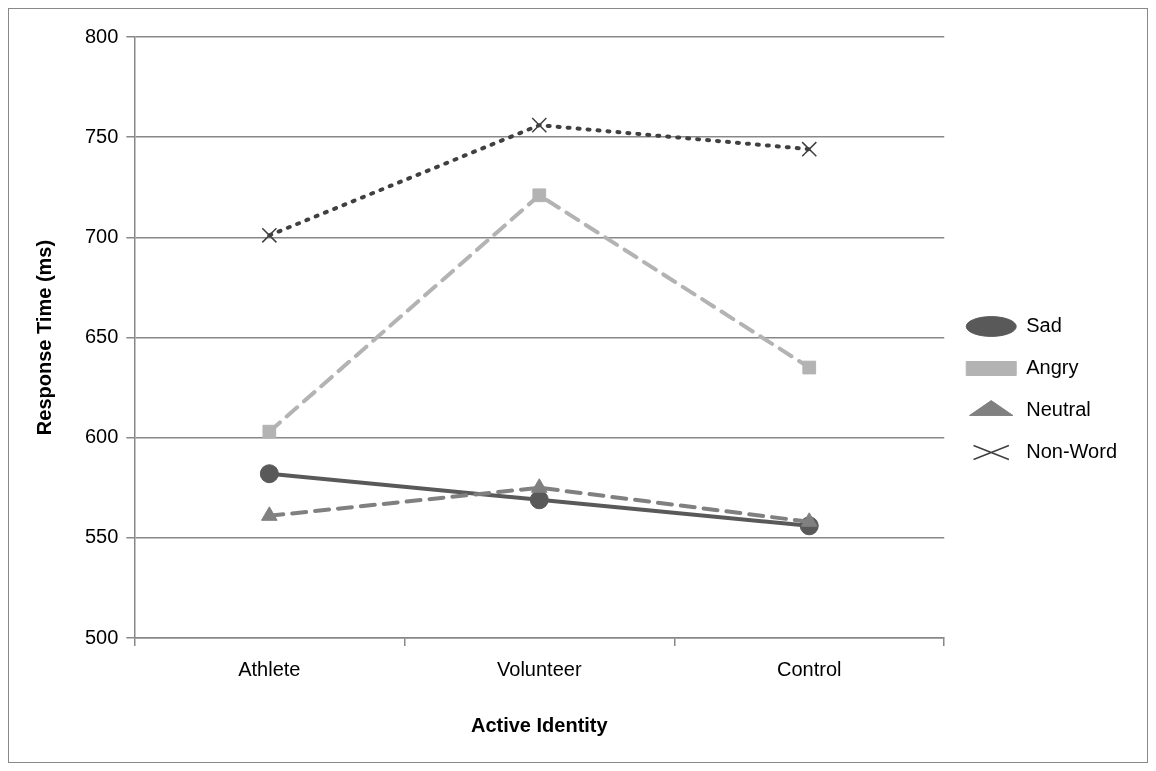 This screenshot has height=771, width=1156. What do you see at coordinates (101, 536) in the screenshot?
I see `y-tick-label: 550` at bounding box center [101, 536].